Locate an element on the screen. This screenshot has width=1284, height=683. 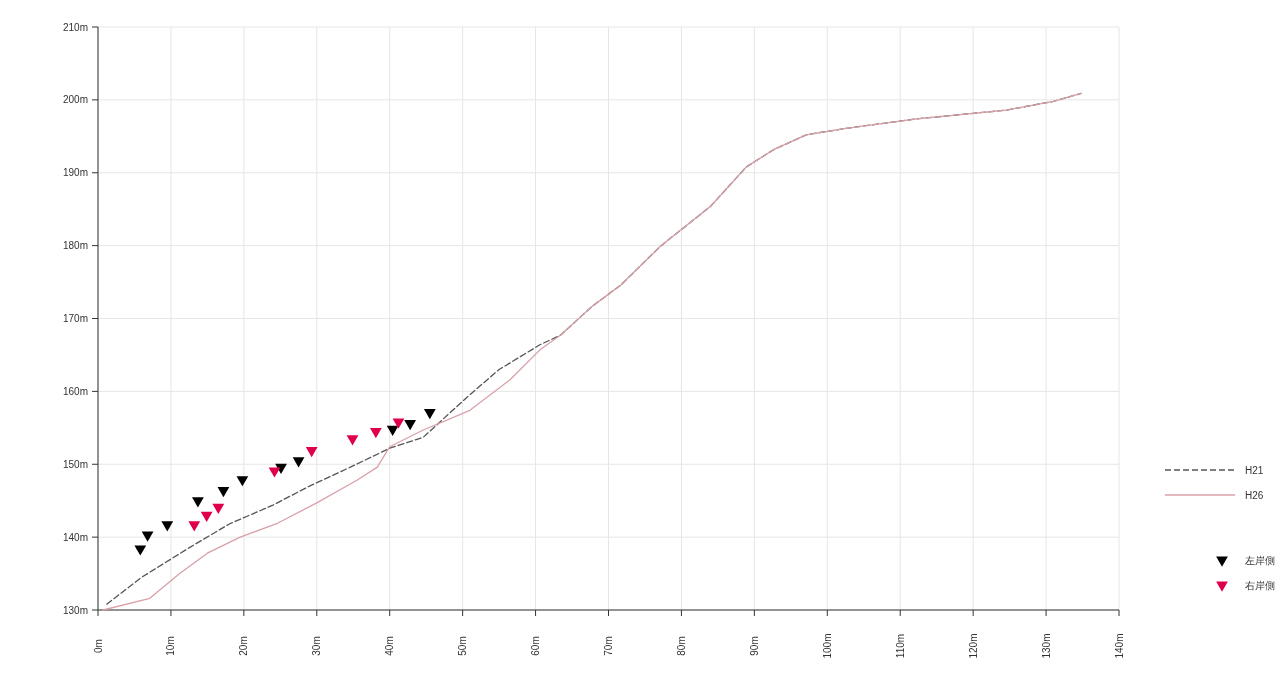
x-tick-label: 100m is located at coordinates (827, 646).